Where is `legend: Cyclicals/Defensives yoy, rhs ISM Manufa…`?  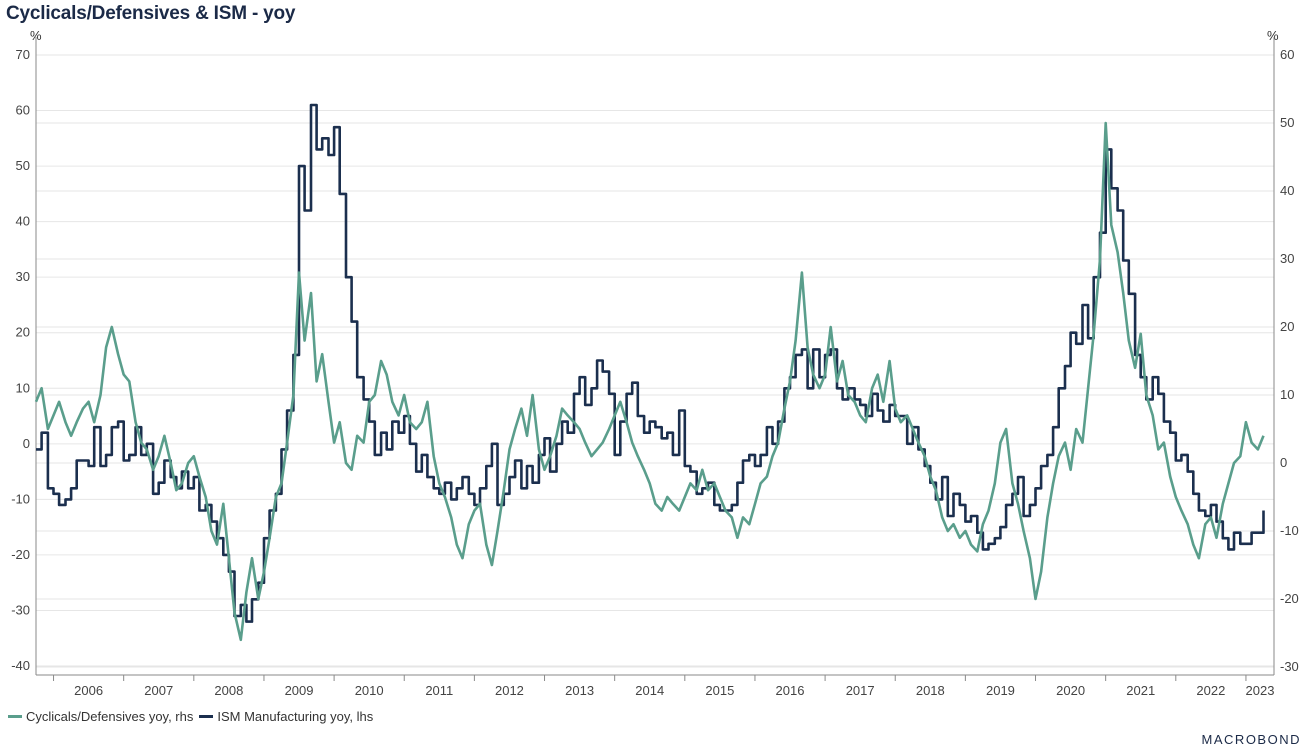 legend: Cyclicals/Defensives yoy, rhs ISM Manufa… is located at coordinates (193, 716).